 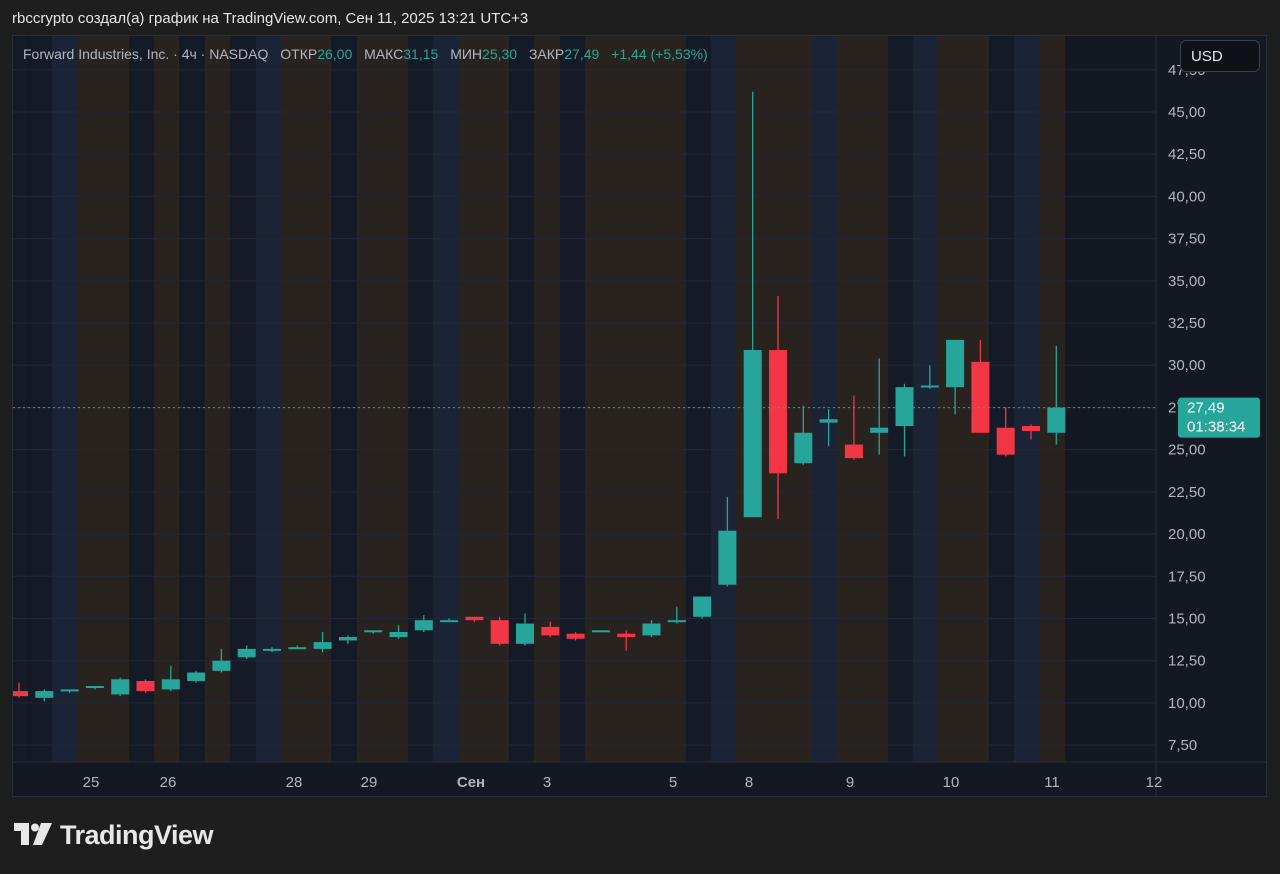 What do you see at coordinates (335, 54) in the screenshot?
I see `legend-open-value: 26,00` at bounding box center [335, 54].